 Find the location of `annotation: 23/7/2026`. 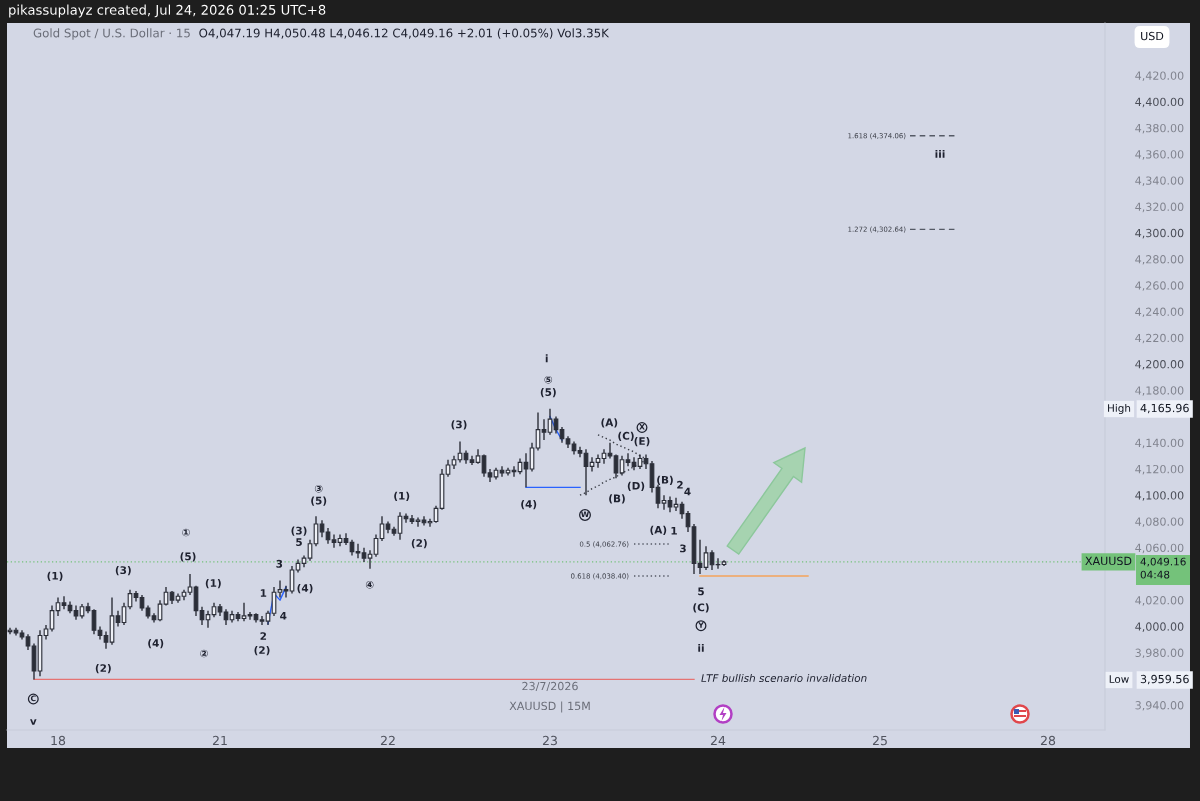

annotation: 23/7/2026 is located at coordinates (550, 686).